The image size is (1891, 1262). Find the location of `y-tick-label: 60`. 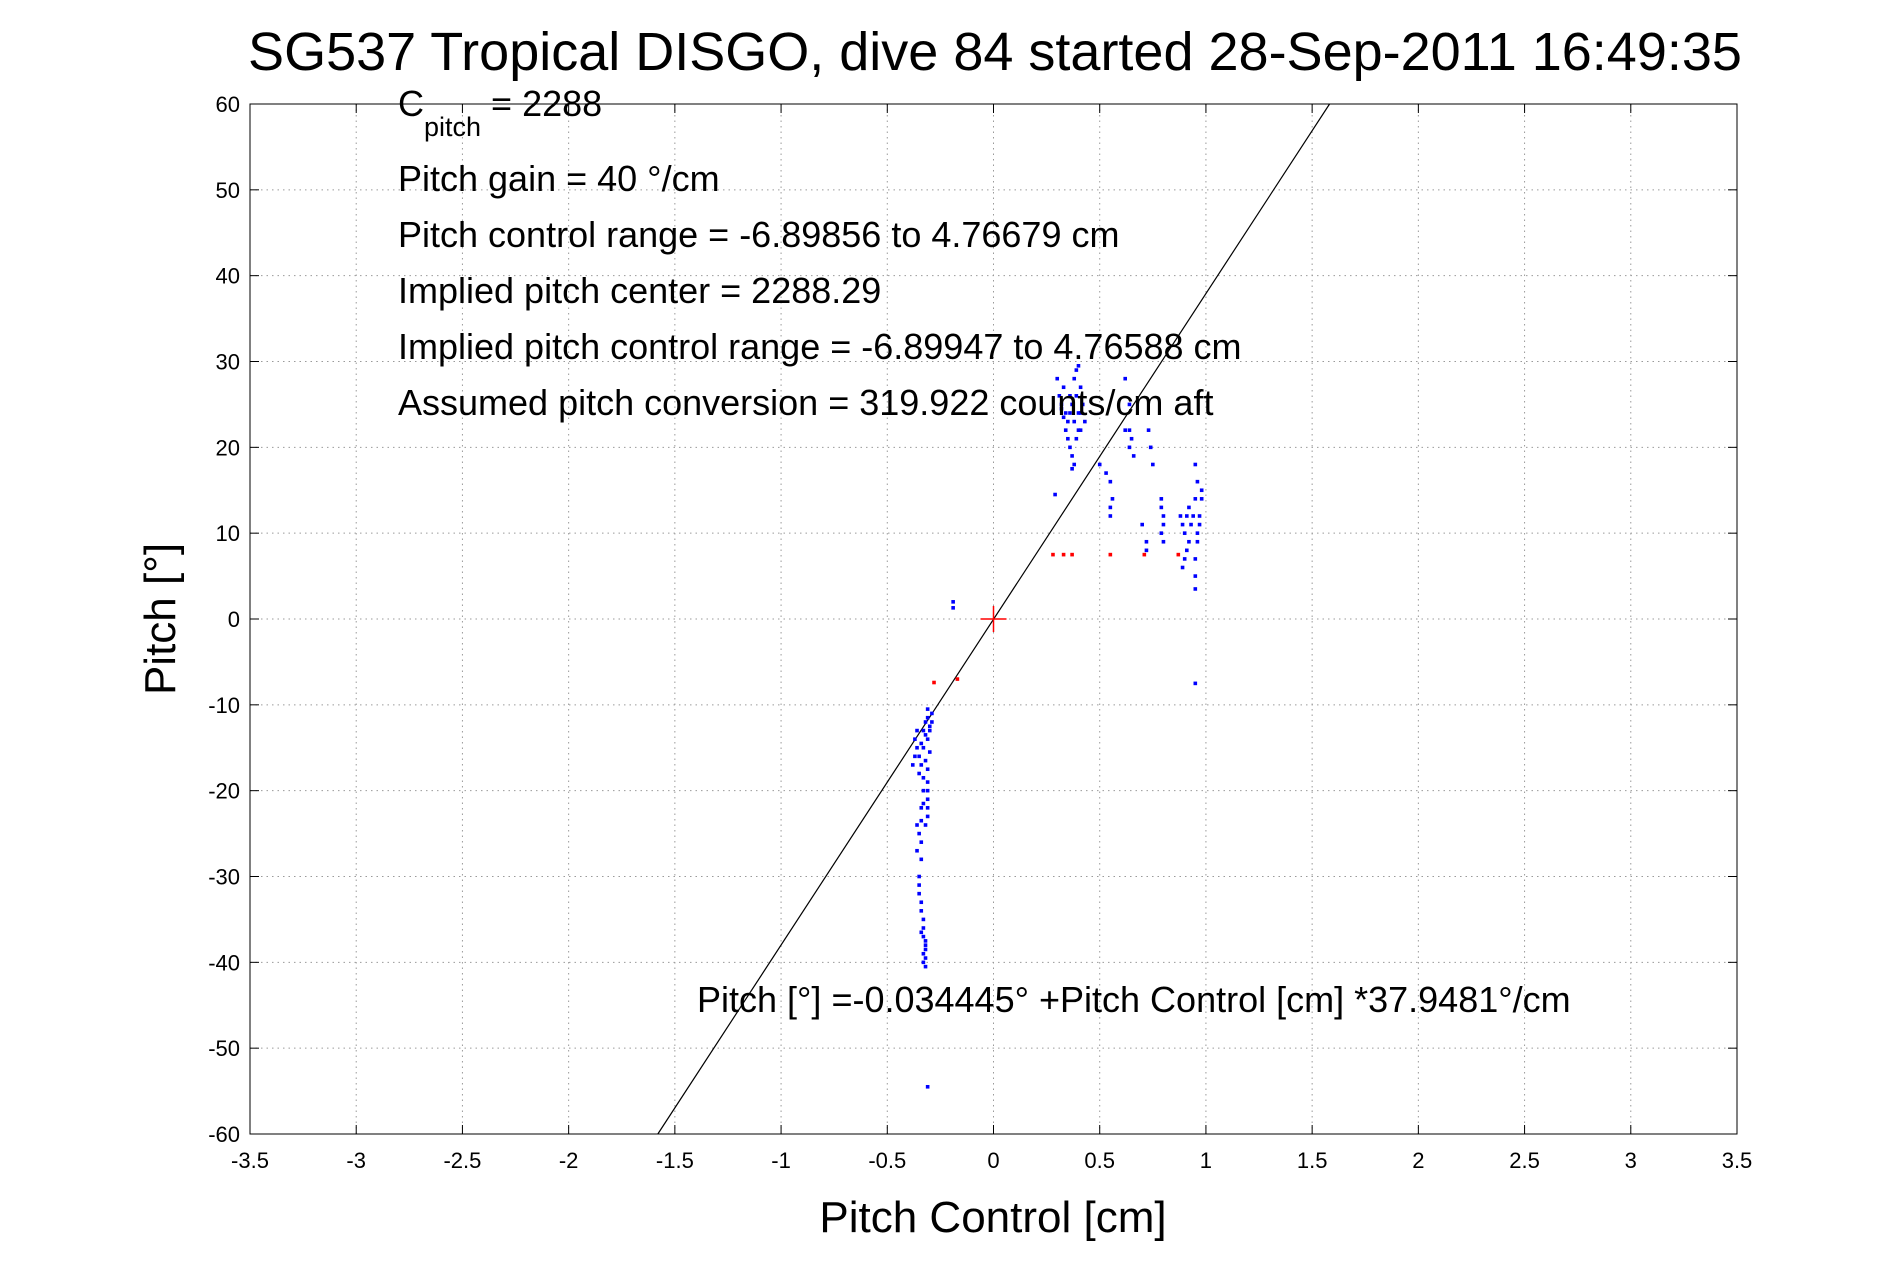

y-tick-label: 60 is located at coordinates (228, 104).